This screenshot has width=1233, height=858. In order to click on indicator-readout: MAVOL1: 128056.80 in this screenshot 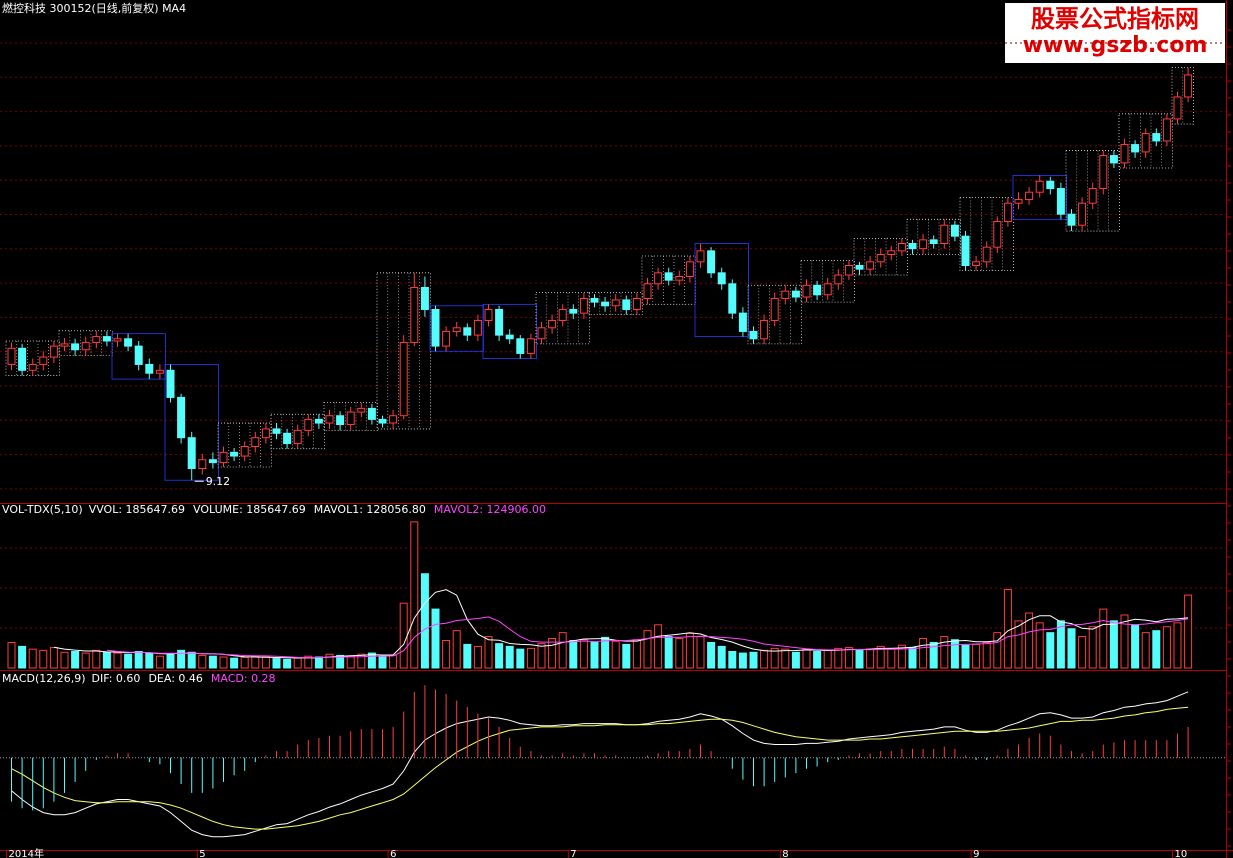, I will do `click(370, 509)`.